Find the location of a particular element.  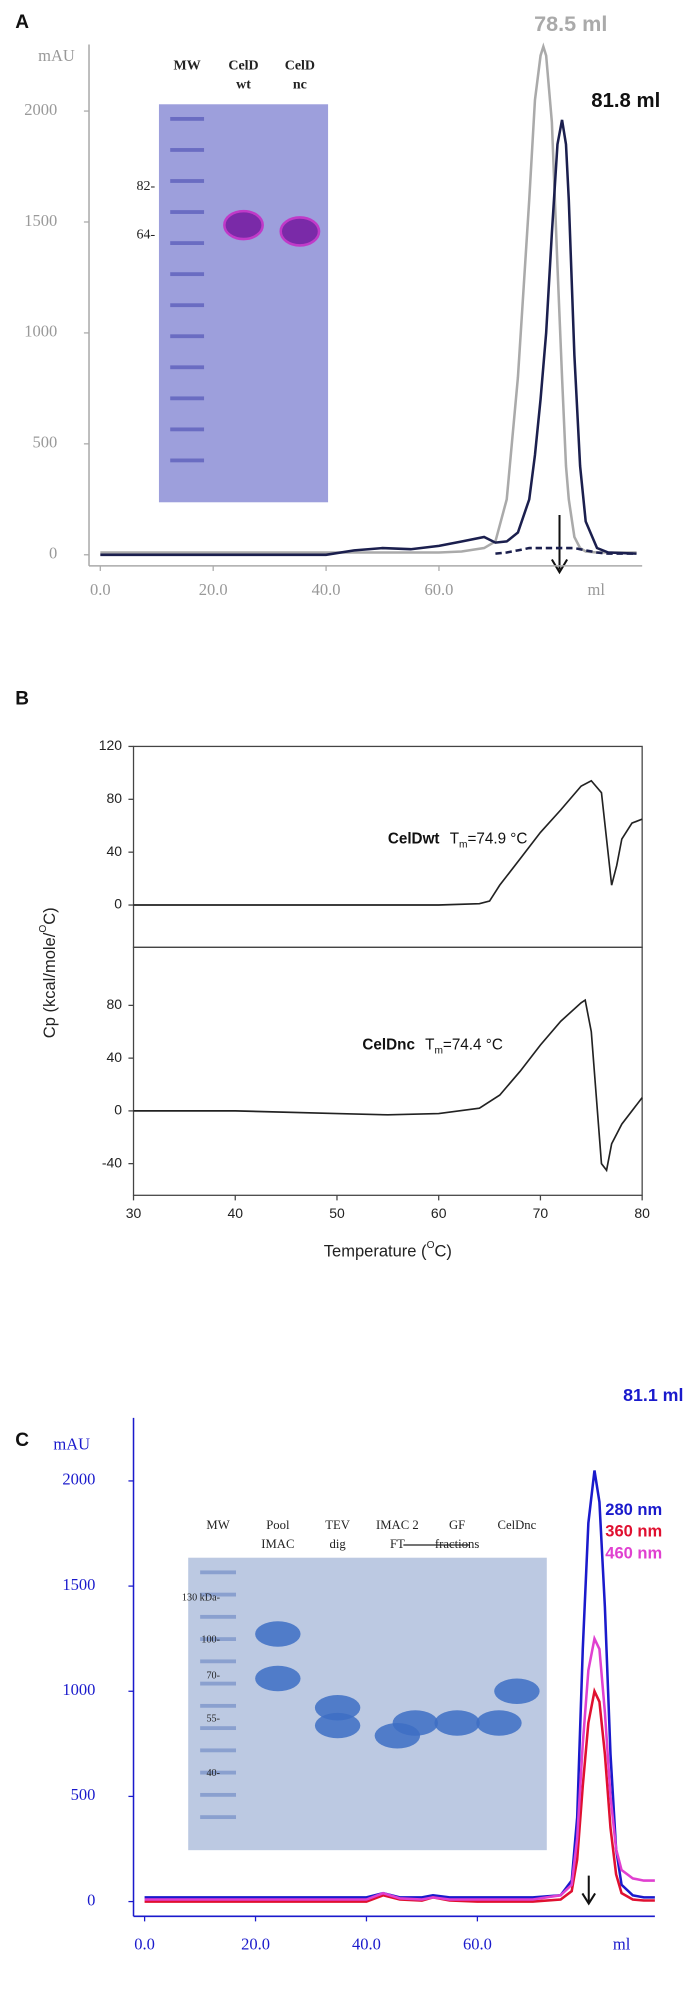

x-tick-label: 40 is located at coordinates (235, 1213).